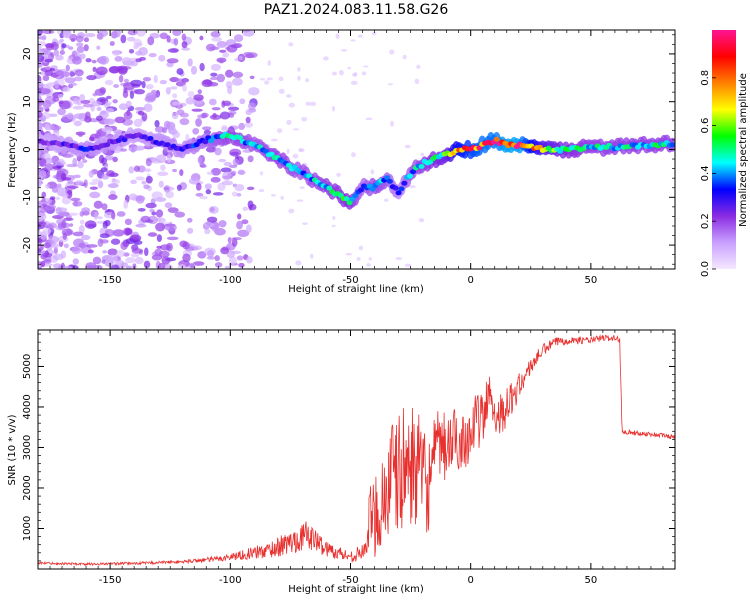  I want to click on spectrogram-x-tick-label: -100, so click(230, 280).